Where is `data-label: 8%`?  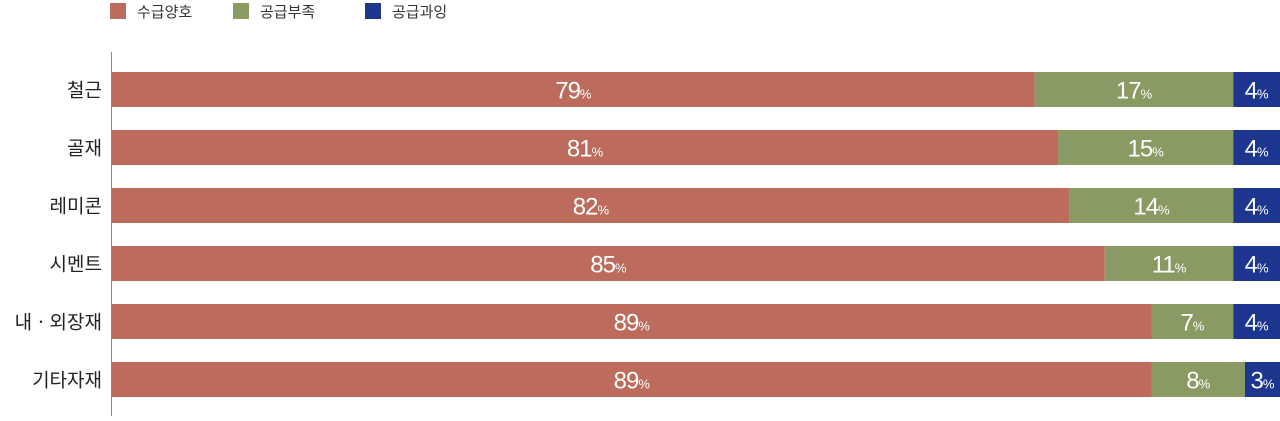
data-label: 8% is located at coordinates (1198, 381).